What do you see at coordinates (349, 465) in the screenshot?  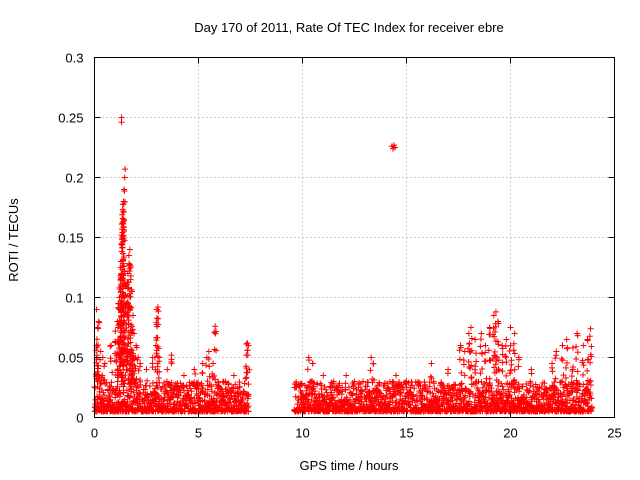 I see `x-axis-label: GPS time / hours` at bounding box center [349, 465].